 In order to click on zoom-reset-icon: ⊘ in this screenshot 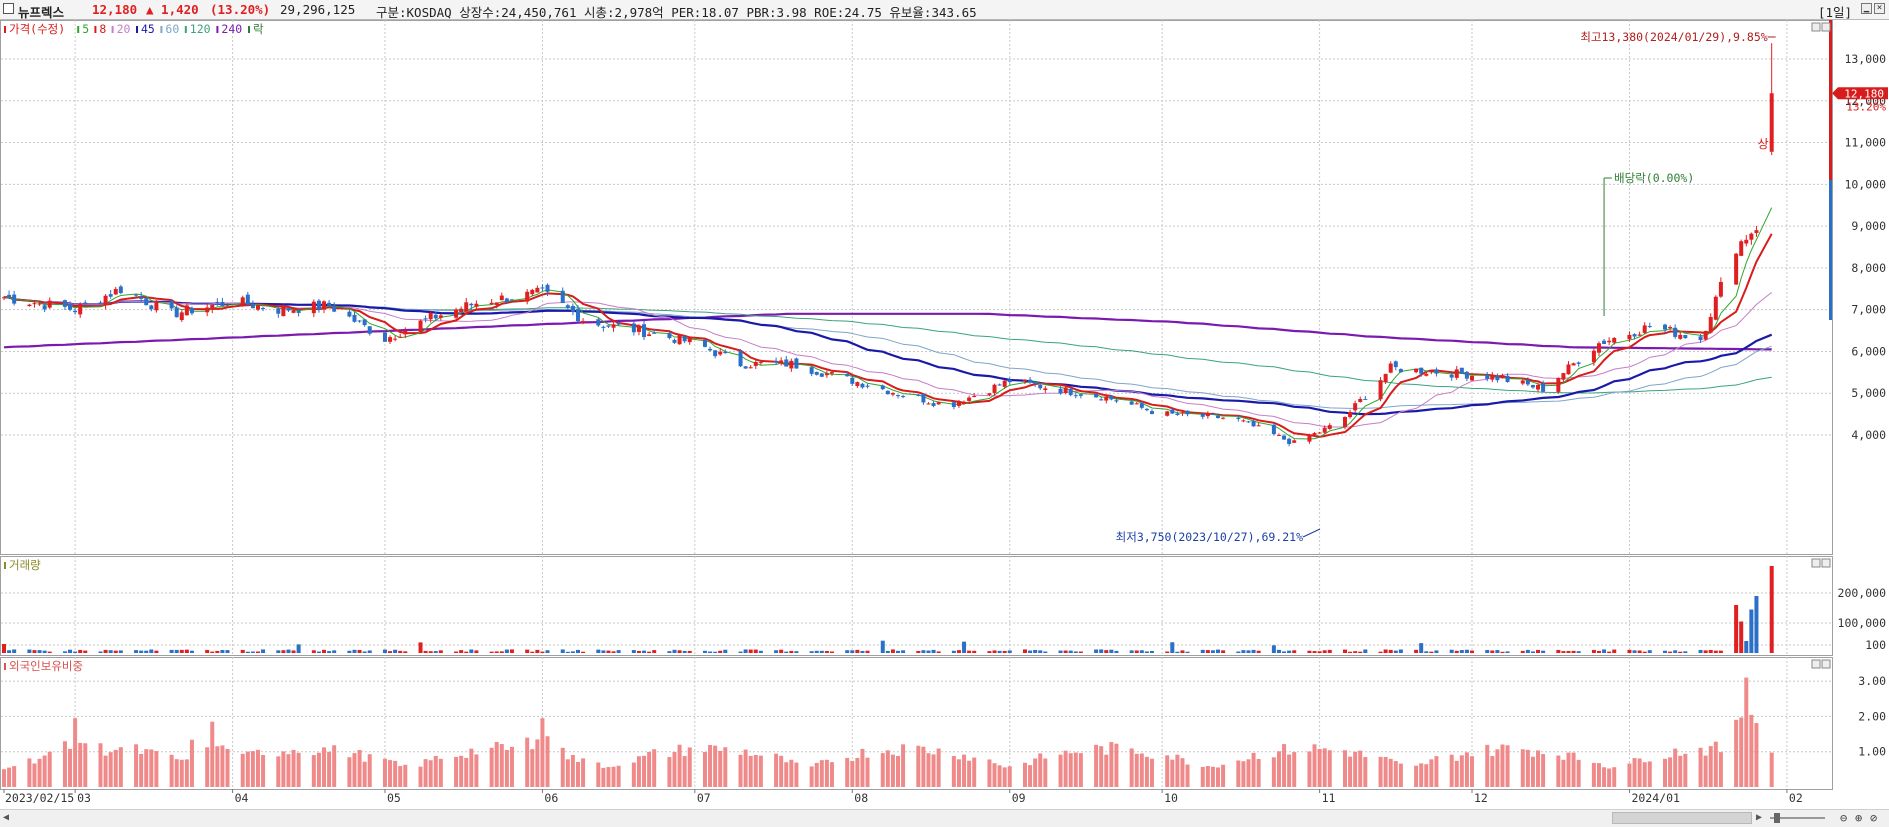, I will do `click(1874, 818)`.